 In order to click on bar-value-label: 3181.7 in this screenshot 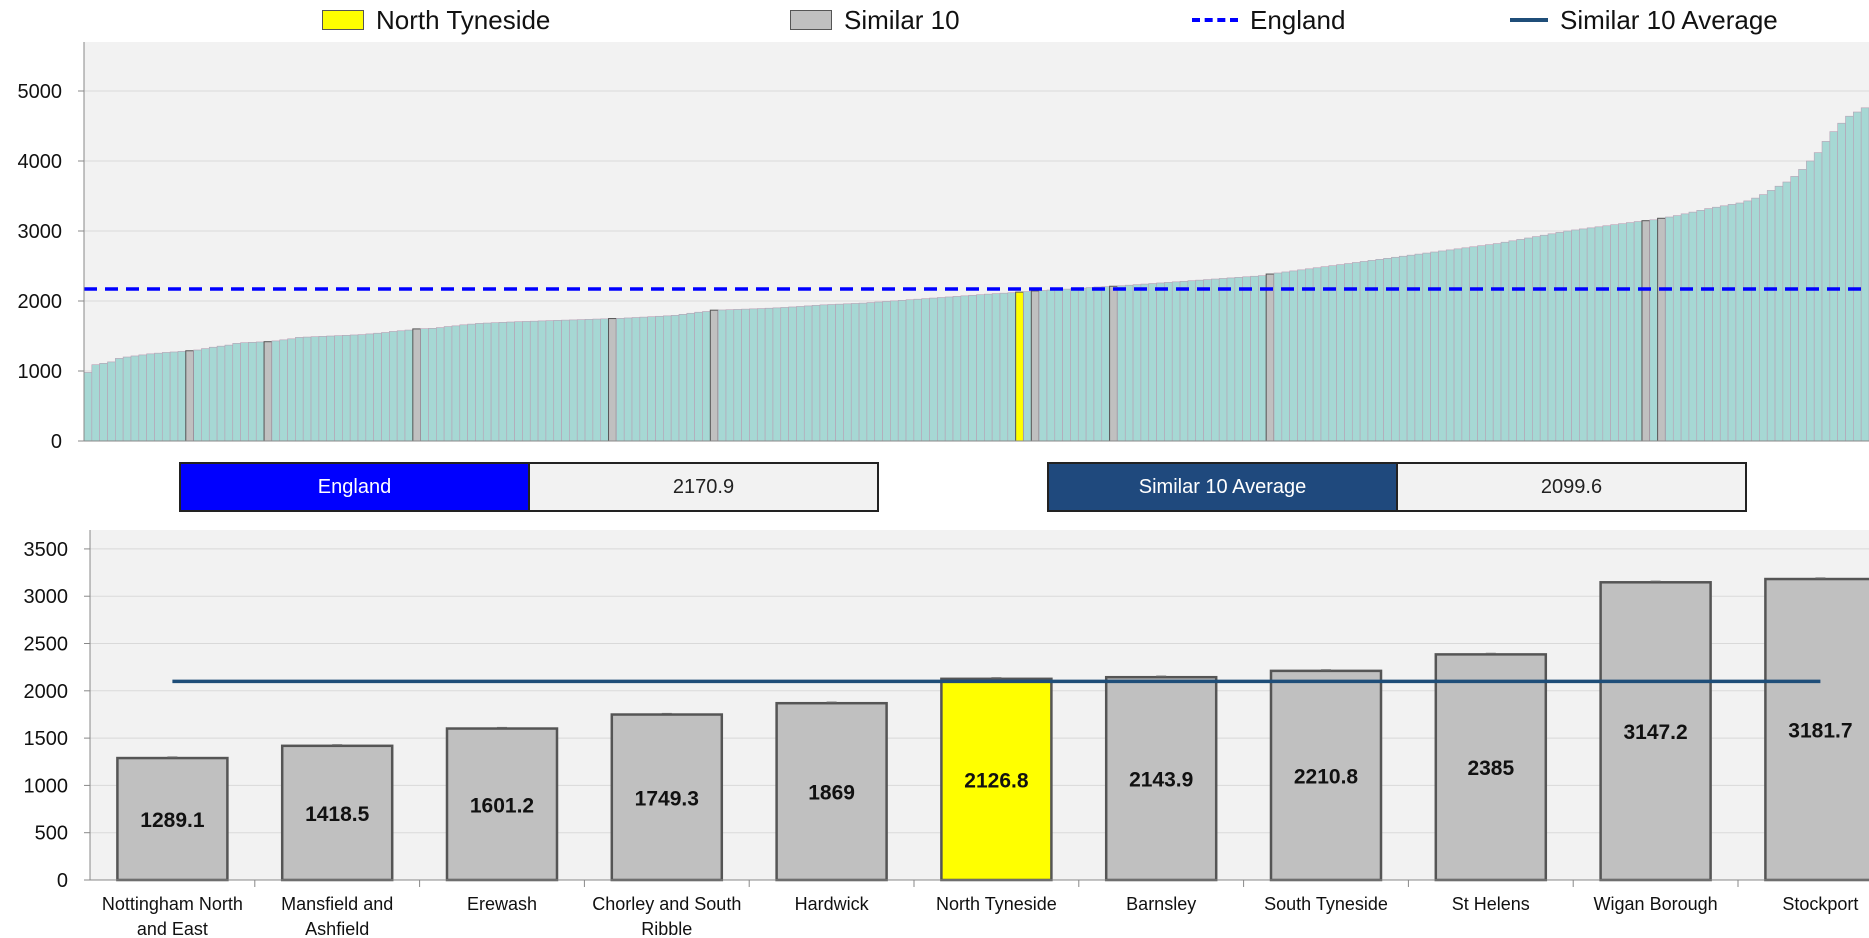, I will do `click(1820, 731)`.